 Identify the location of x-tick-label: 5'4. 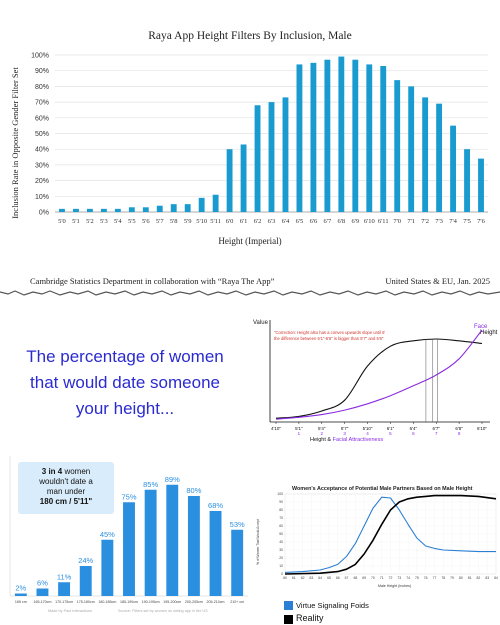
(118, 221).